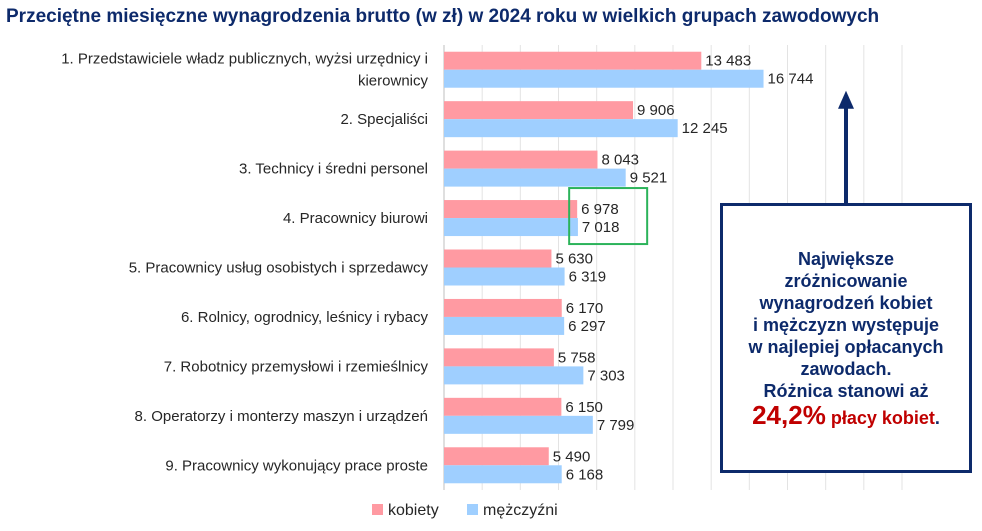  I want to click on overlay-layer, so click(711, 168).